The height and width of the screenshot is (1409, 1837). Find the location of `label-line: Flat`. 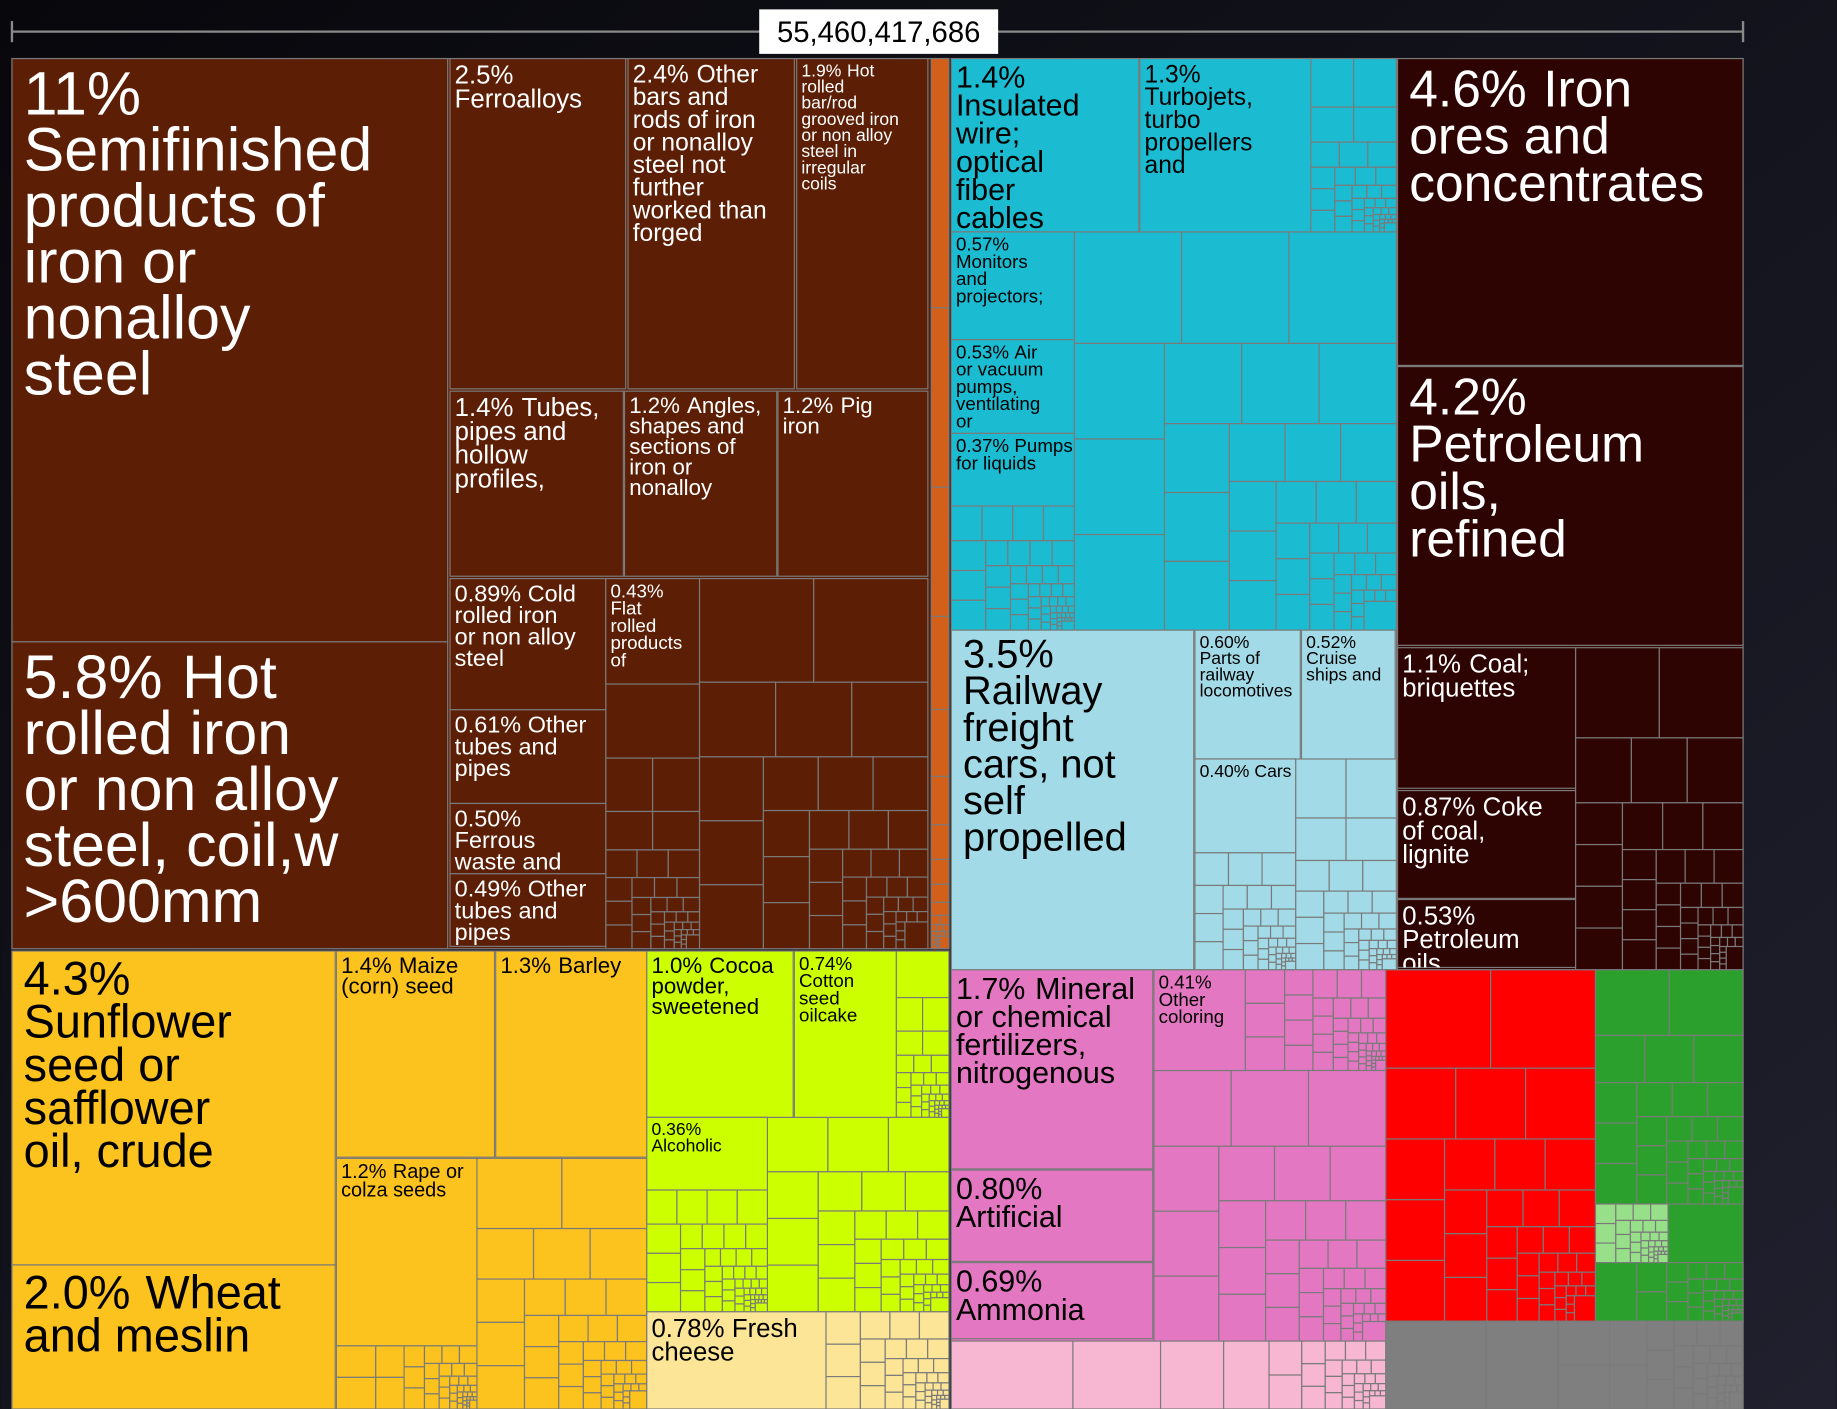

label-line: Flat is located at coordinates (628, 608).